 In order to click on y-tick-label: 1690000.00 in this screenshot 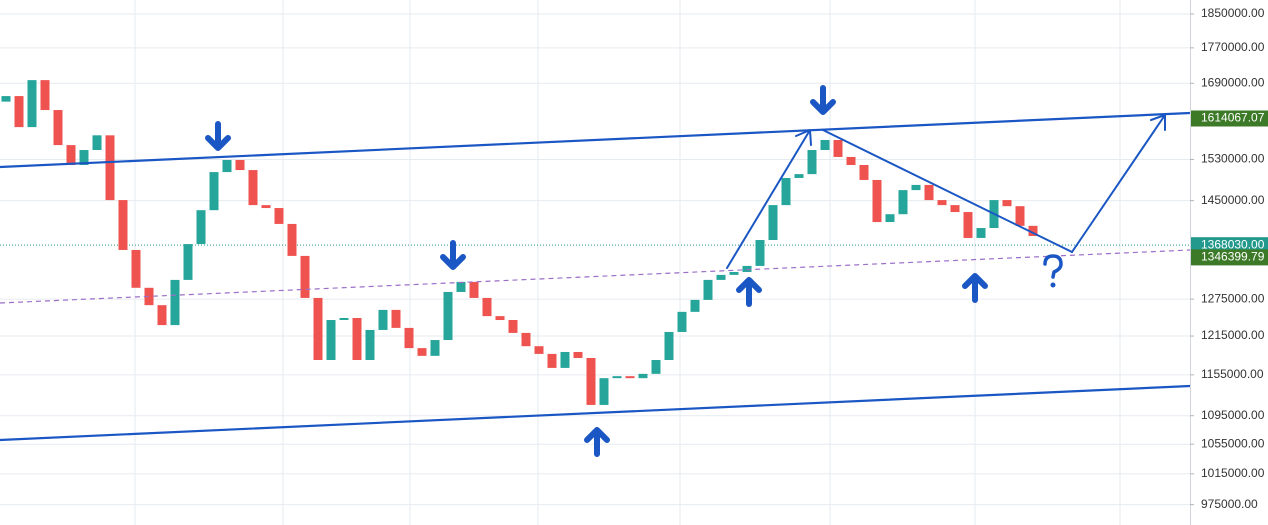, I will do `click(1233, 82)`.